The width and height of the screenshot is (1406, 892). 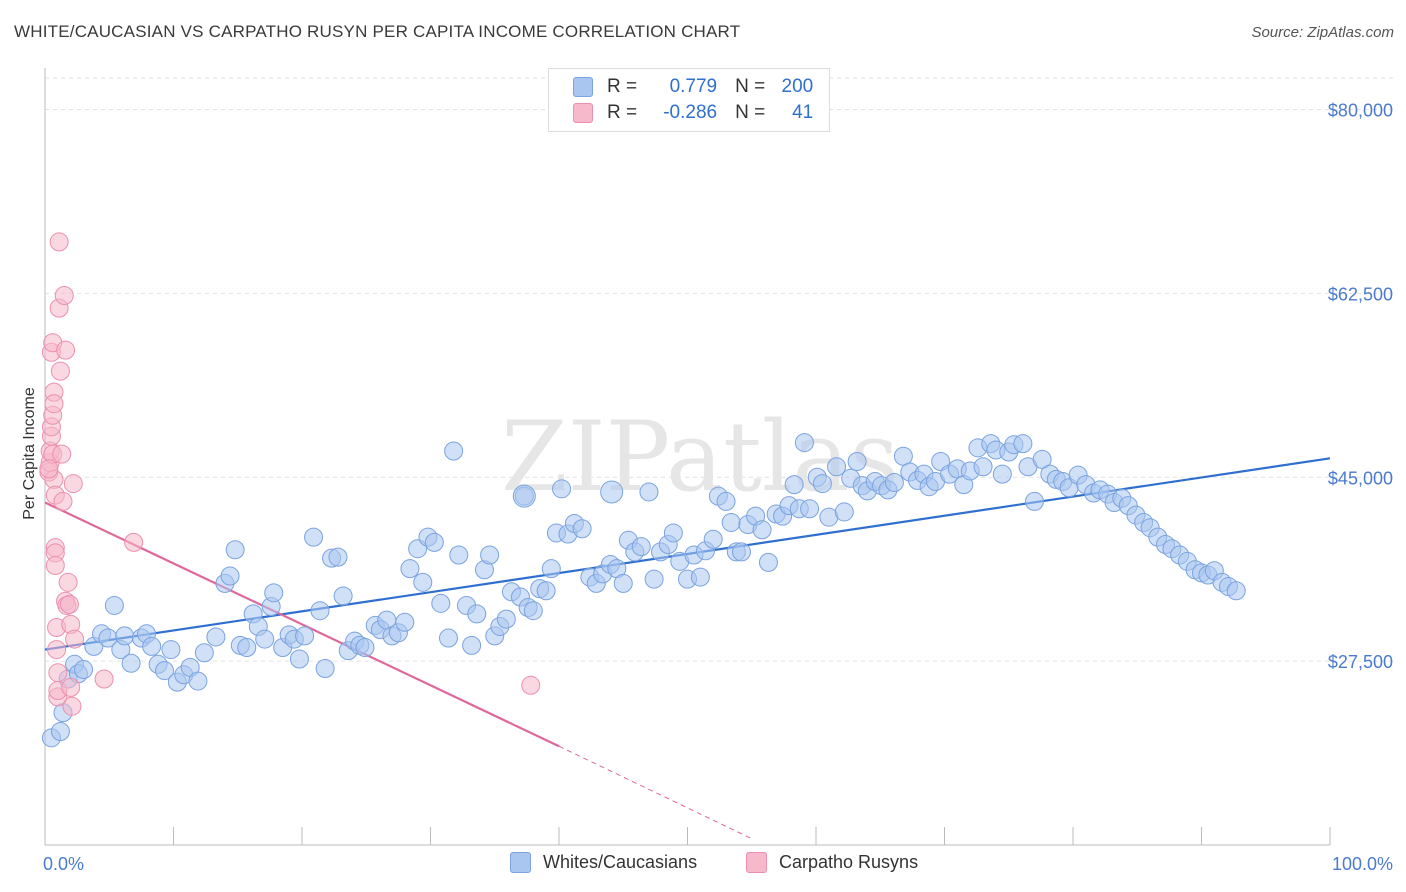 I want to click on legend-r-value-whites: 0.779, so click(x=693, y=86).